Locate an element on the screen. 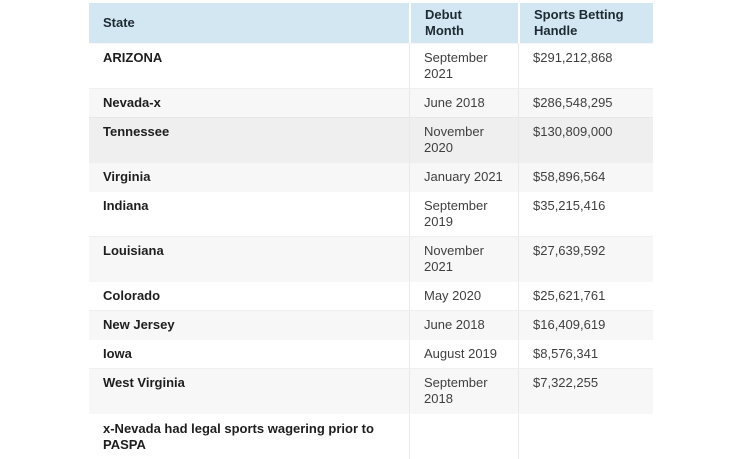 This screenshot has width=744, height=459. state-cell: New Jersey is located at coordinates (249, 324).